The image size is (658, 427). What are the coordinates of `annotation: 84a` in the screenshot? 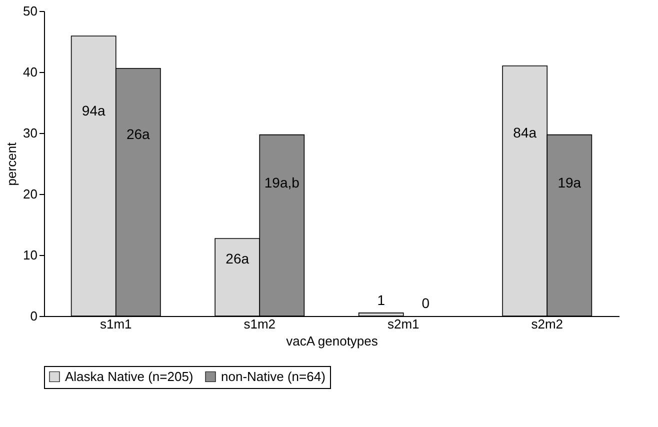 It's located at (525, 132).